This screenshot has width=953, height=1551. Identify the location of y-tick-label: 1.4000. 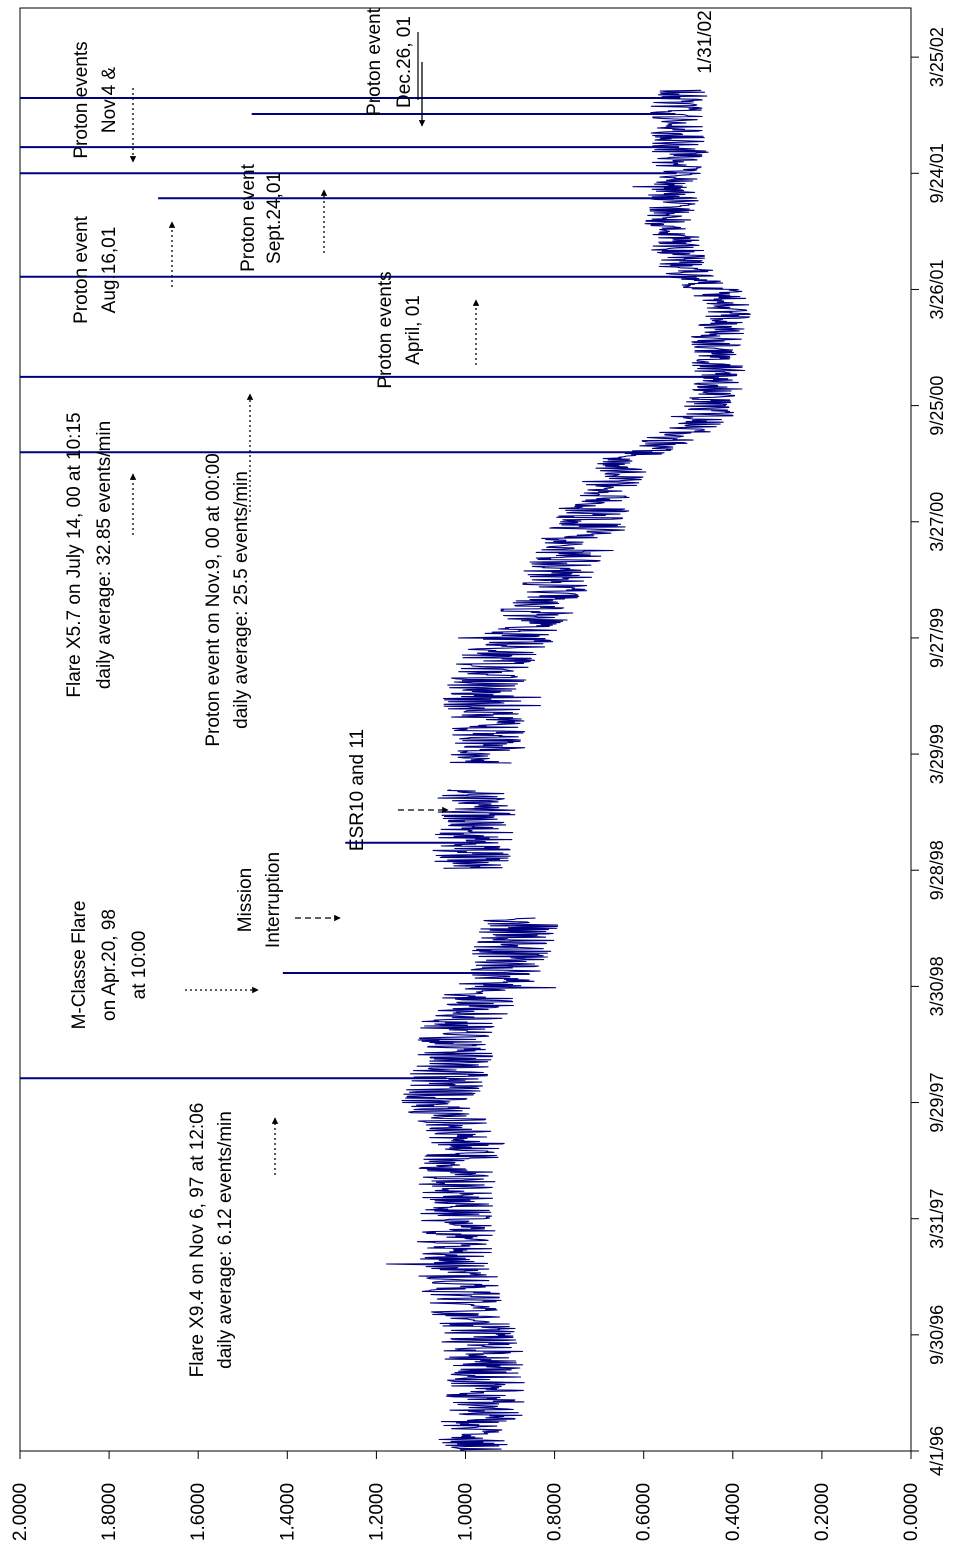
(287, 1512).